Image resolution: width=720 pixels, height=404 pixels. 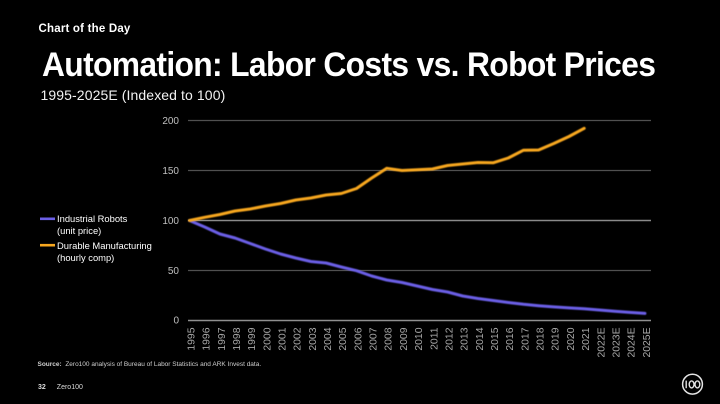 I want to click on svg-text: 1999, so click(x=252, y=338).